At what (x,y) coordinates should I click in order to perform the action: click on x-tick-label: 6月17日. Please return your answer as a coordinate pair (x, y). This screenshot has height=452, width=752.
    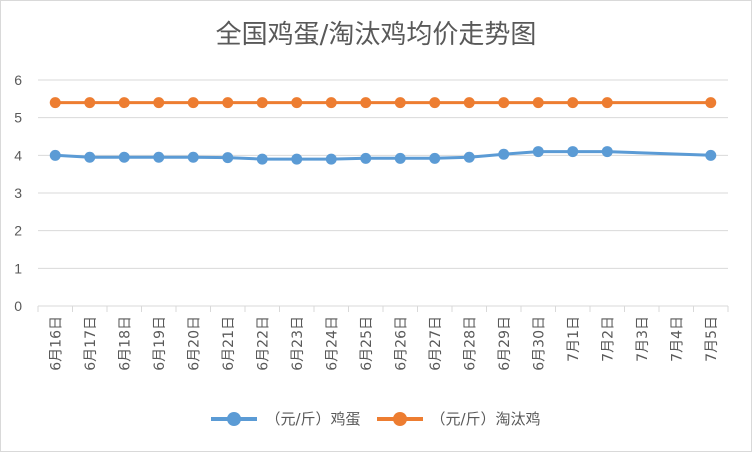
    Looking at the image, I should click on (91, 343).